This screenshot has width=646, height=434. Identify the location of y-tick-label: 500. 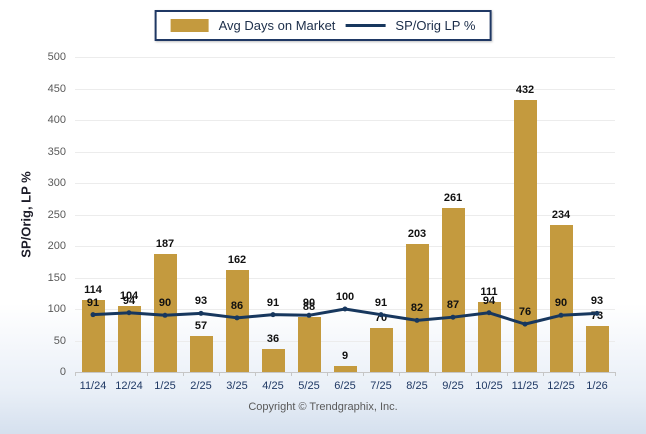
(56, 57).